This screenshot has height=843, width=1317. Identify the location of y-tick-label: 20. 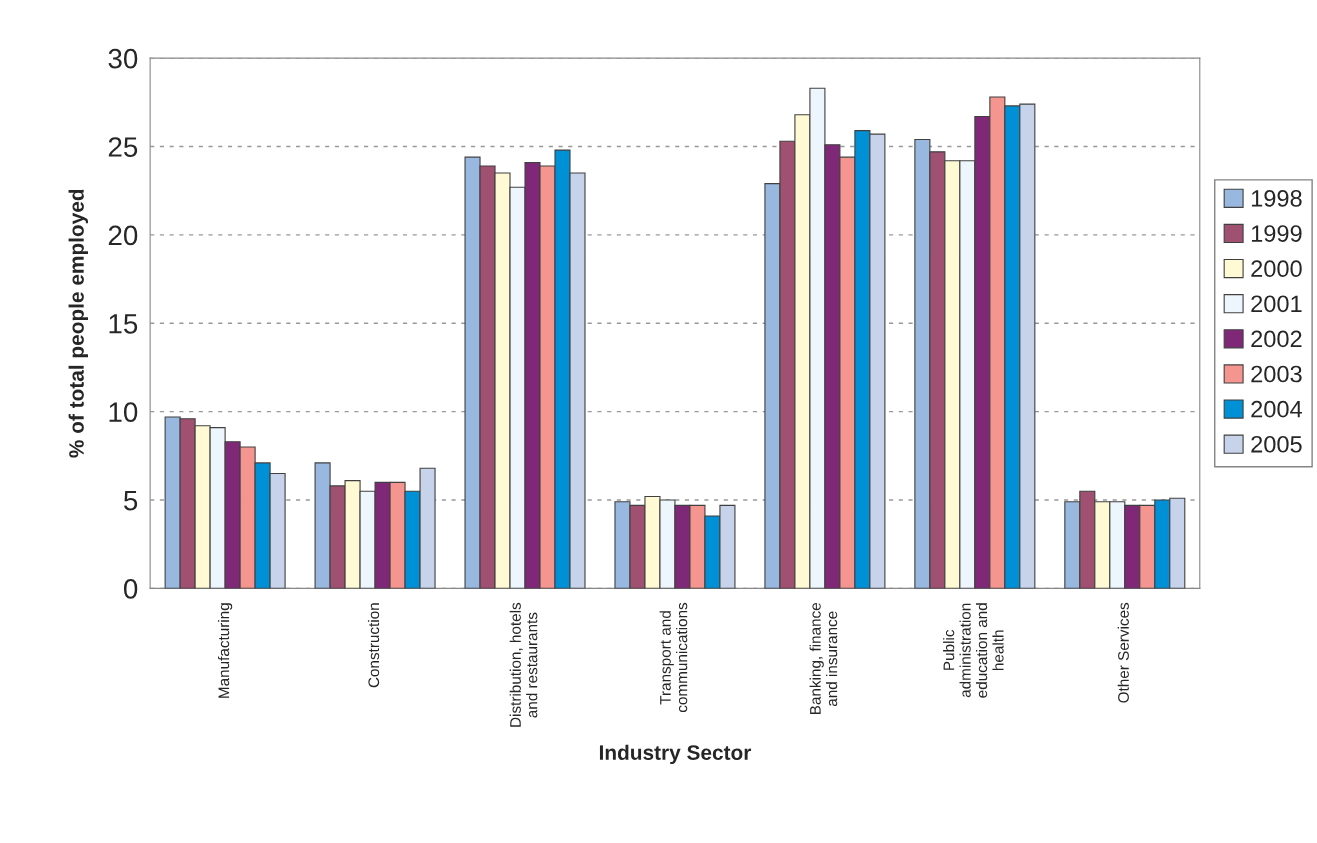
(123, 235).